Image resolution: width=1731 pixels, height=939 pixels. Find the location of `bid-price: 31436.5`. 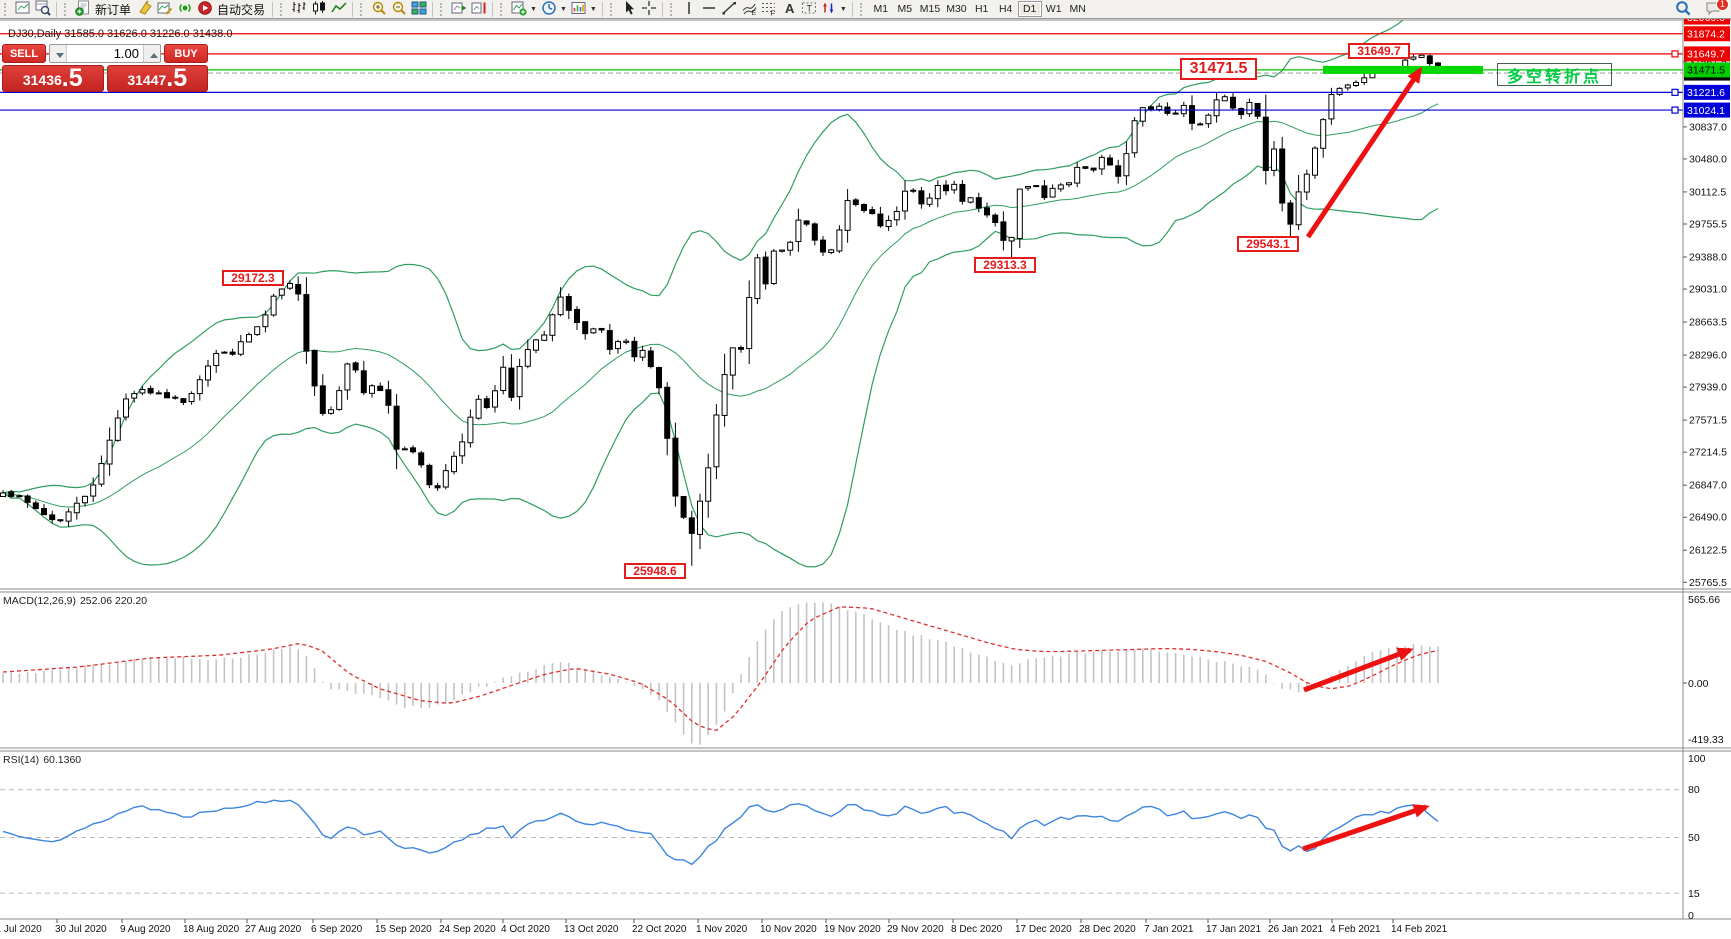

bid-price: 31436.5 is located at coordinates (53, 78).